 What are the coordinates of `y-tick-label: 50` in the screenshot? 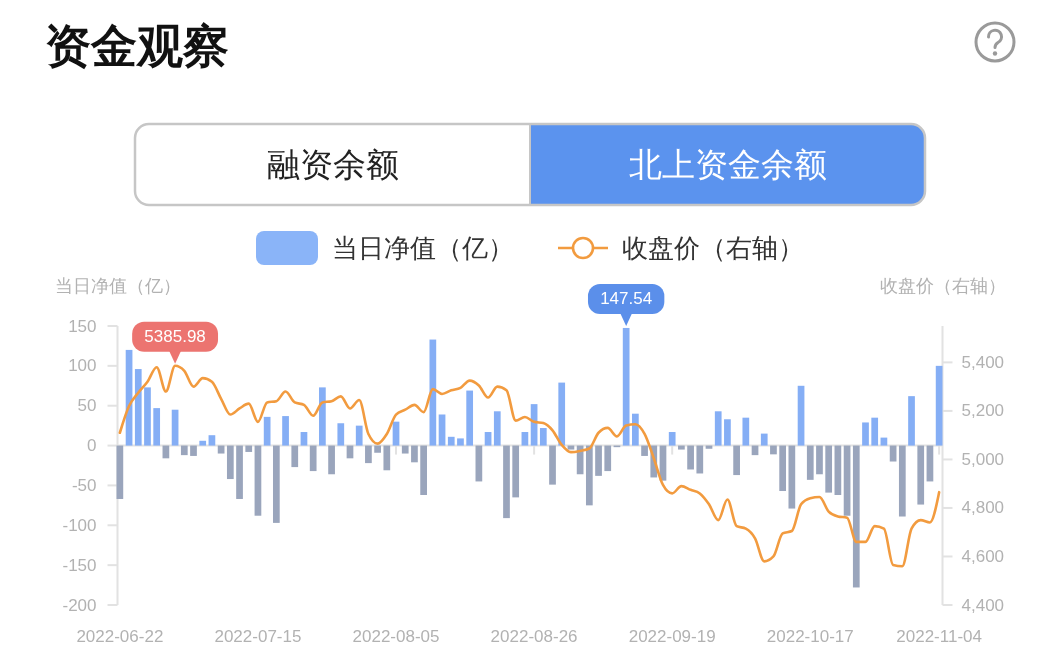 It's located at (87, 406).